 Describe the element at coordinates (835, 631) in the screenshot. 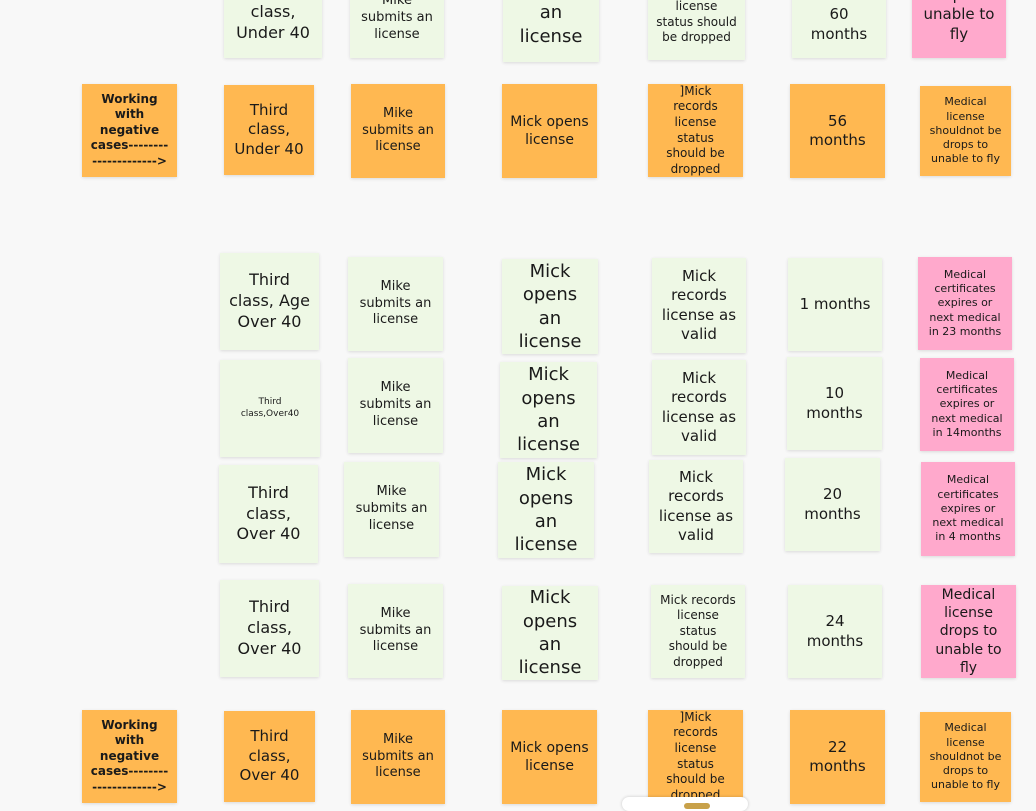

I see `sticky-note: 24 months` at that location.